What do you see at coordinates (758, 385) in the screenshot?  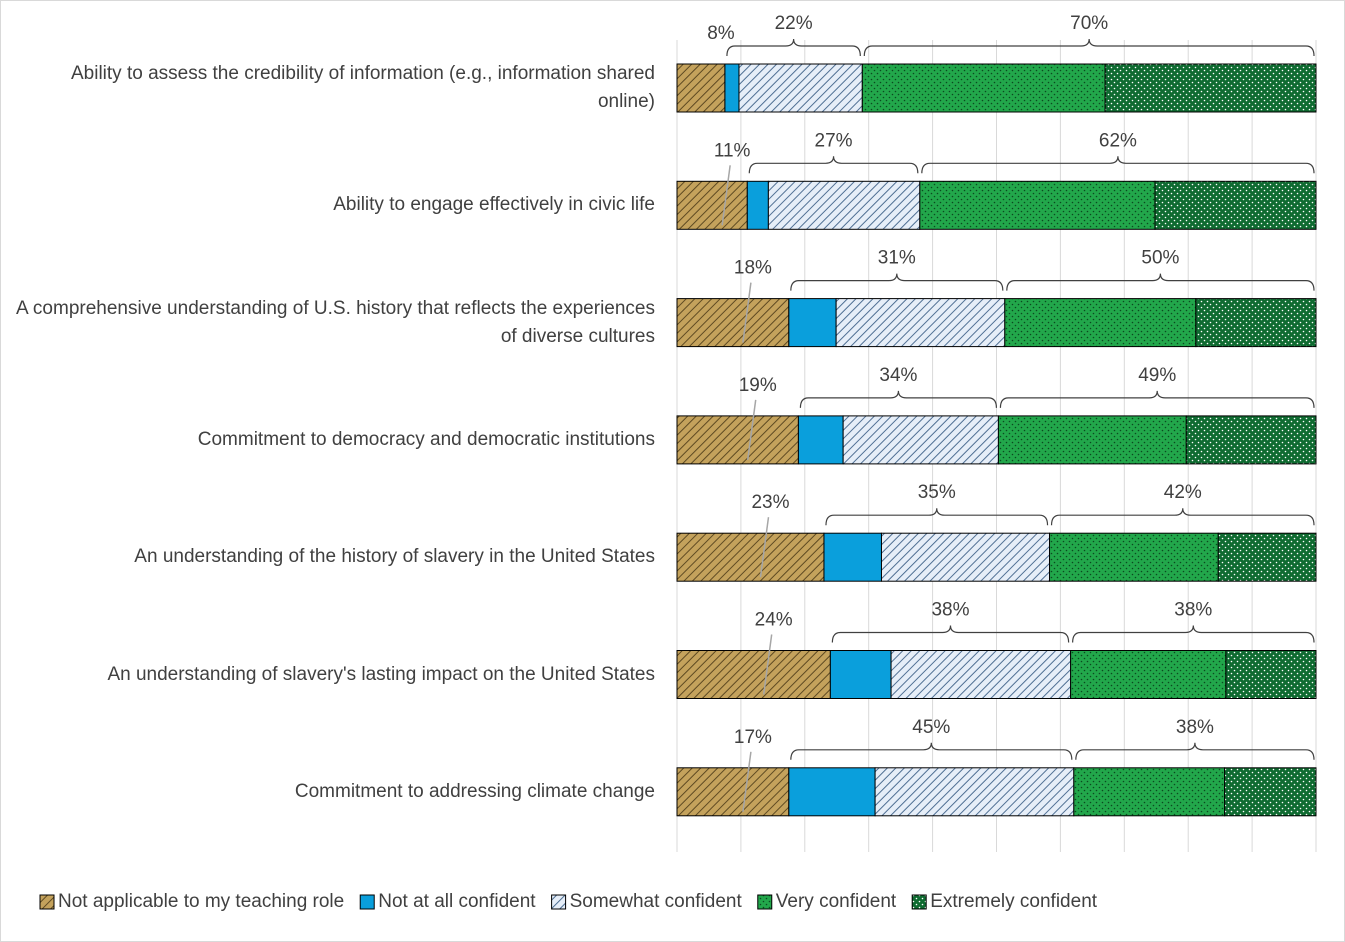 I see `annotation: 19%` at bounding box center [758, 385].